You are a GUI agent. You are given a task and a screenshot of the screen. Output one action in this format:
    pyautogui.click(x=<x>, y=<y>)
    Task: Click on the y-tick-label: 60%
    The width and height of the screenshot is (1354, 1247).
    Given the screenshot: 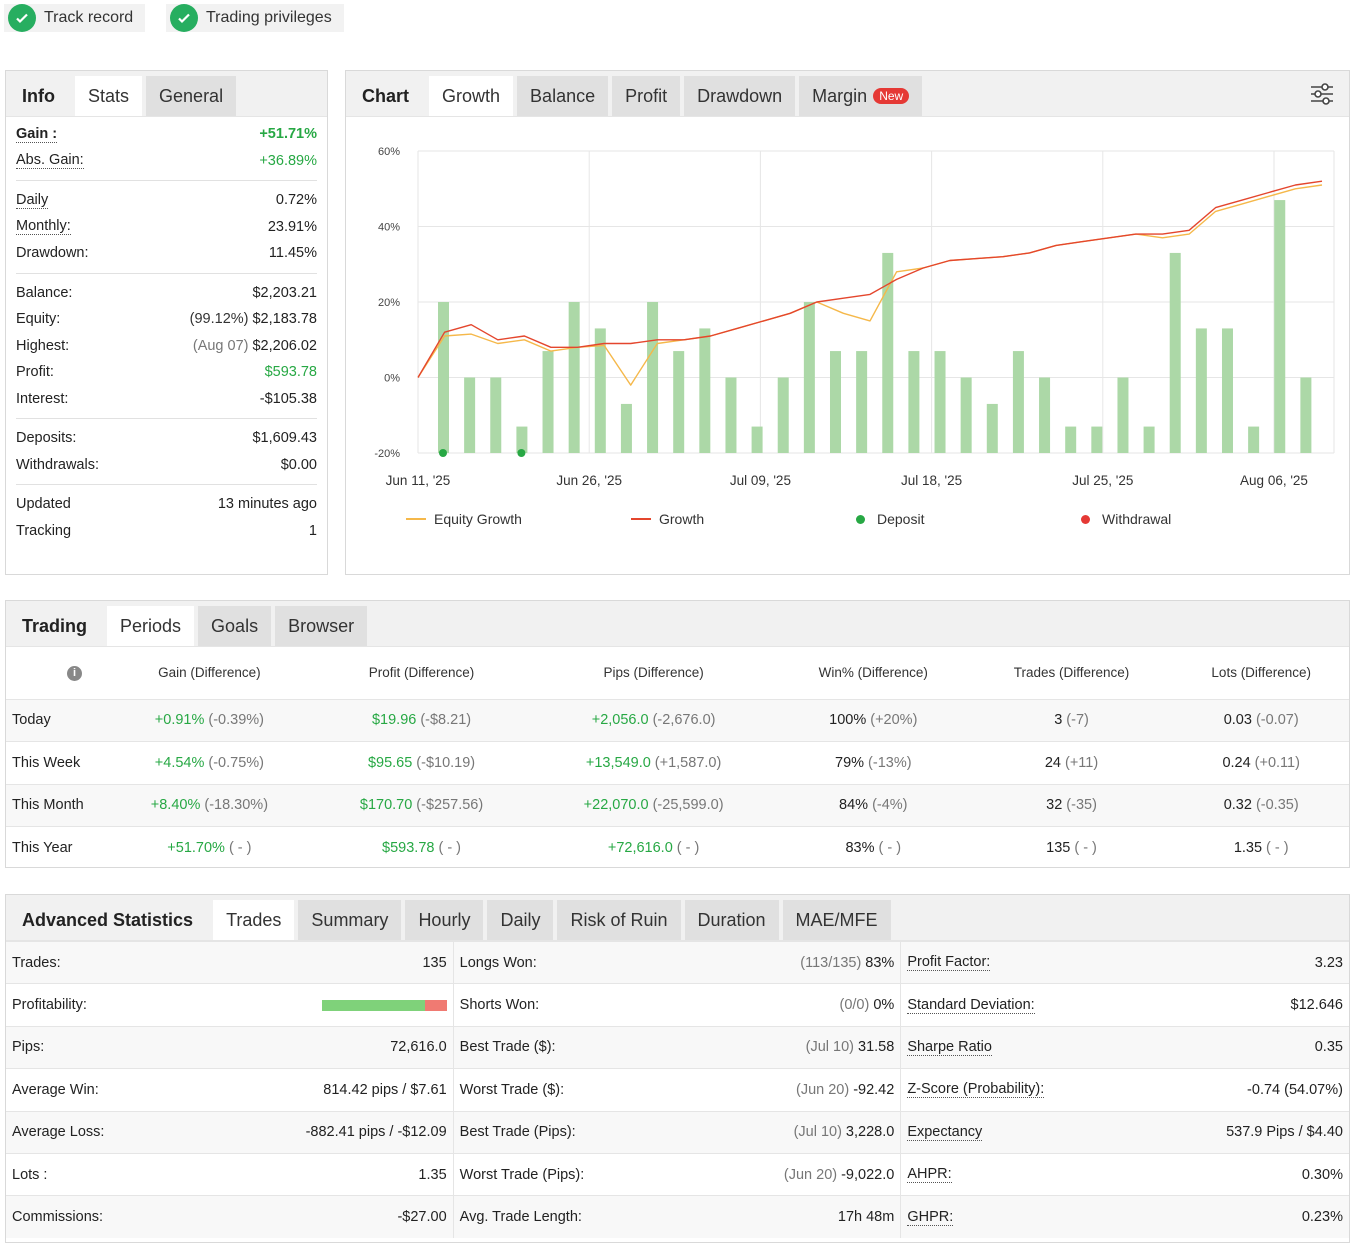 What is the action you would take?
    pyautogui.click(x=389, y=152)
    